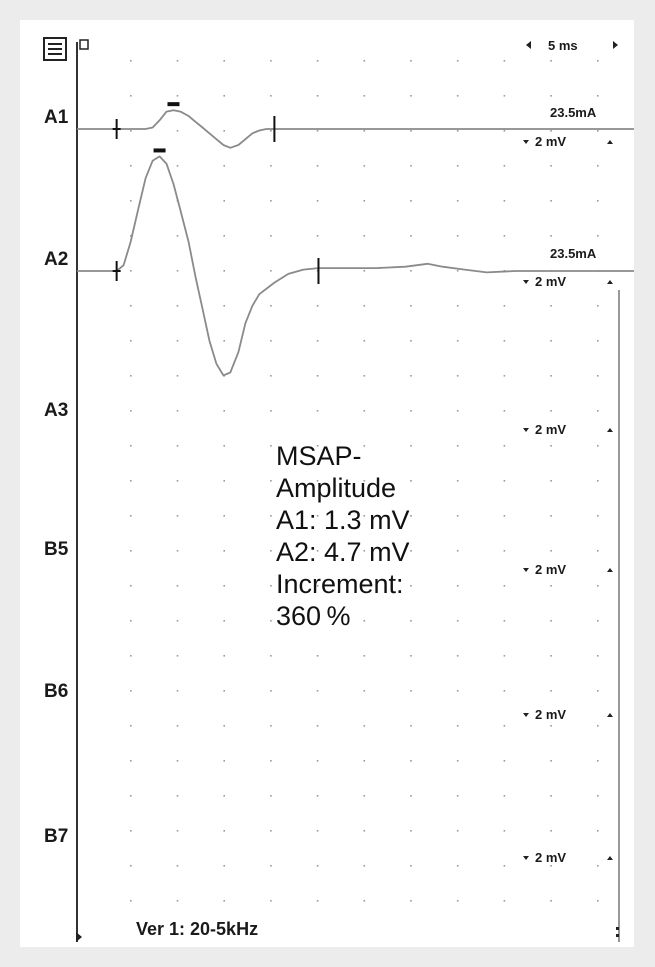  Describe the element at coordinates (55, 49) in the screenshot. I see `menu-icon` at that location.